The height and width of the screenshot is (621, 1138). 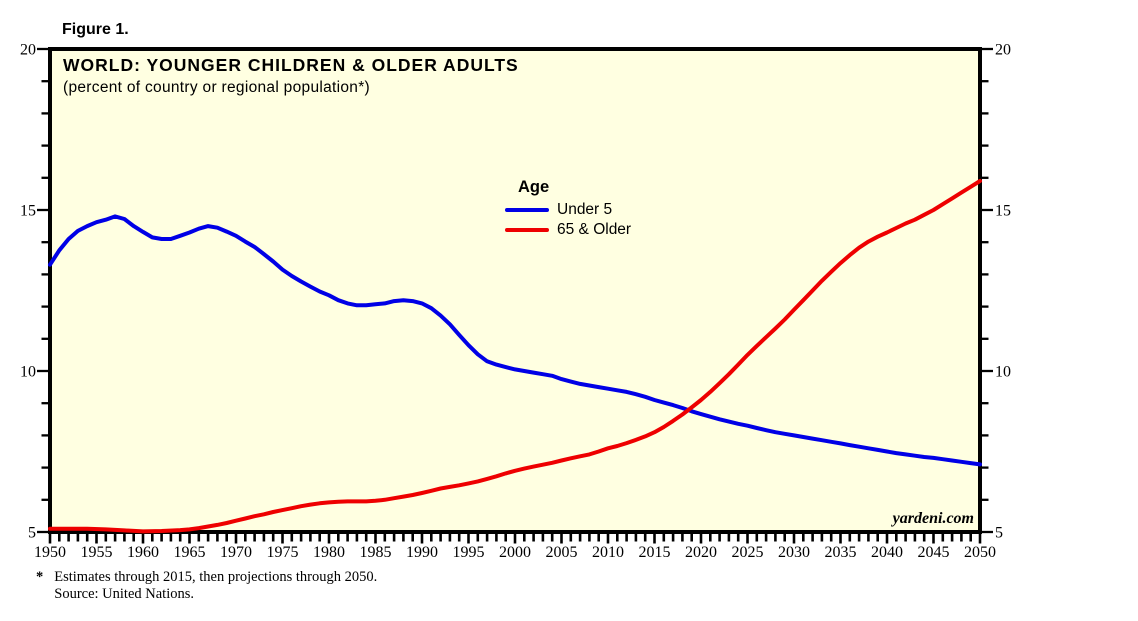 What do you see at coordinates (1003, 211) in the screenshot?
I see `y-tick-label-right: 15` at bounding box center [1003, 211].